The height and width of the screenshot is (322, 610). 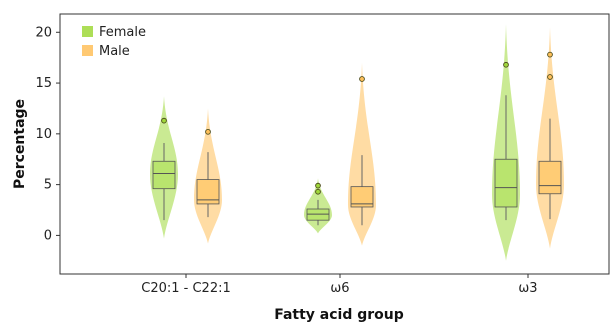 I want to click on legend-label-female: Female, so click(x=122, y=32).